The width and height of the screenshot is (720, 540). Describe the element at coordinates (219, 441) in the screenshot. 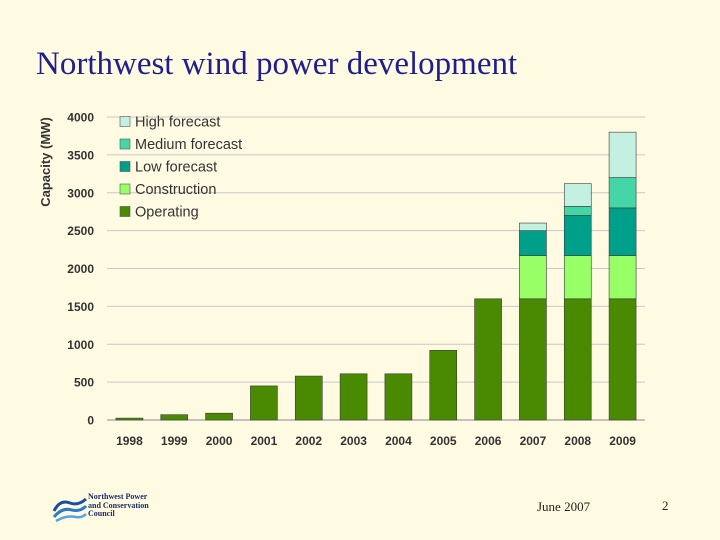

I see `x-tick-label: 2000` at that location.